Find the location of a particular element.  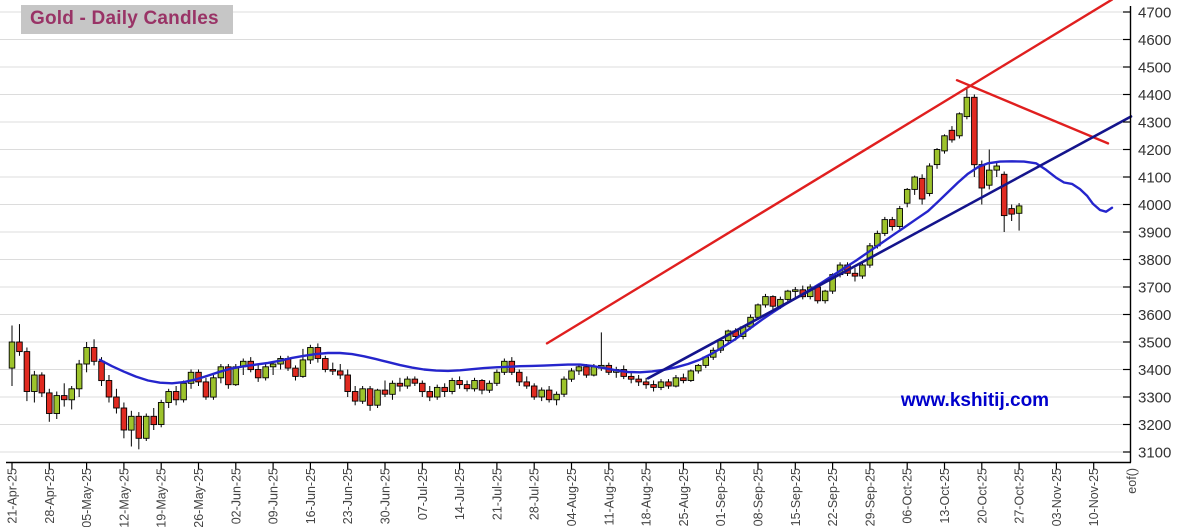

candle: 28-Apr-25 O:3315 H:3330 L:3210 C:3240 is located at coordinates (49, 405).